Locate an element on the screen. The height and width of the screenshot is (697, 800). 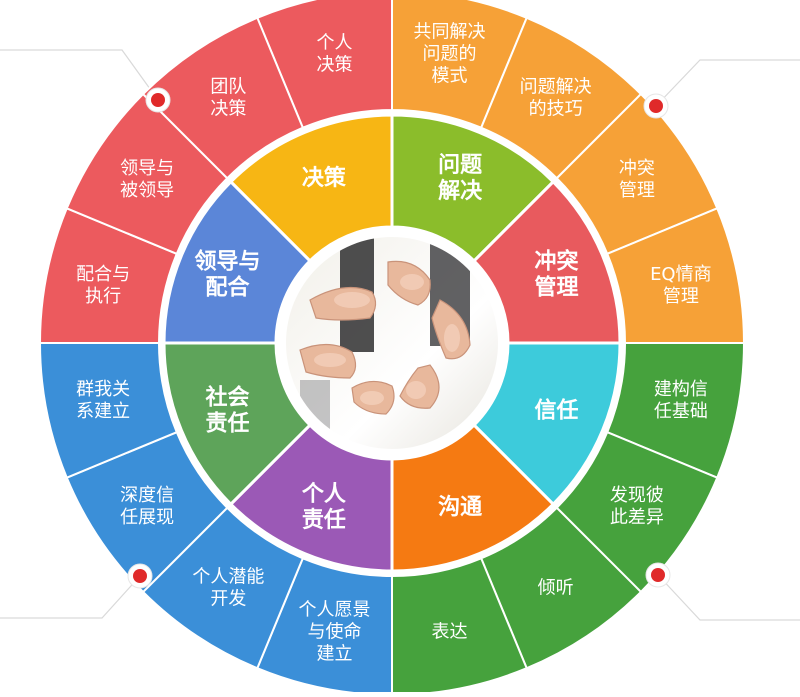
inner-label-conflict-management: 管理 is located at coordinates (556, 287).